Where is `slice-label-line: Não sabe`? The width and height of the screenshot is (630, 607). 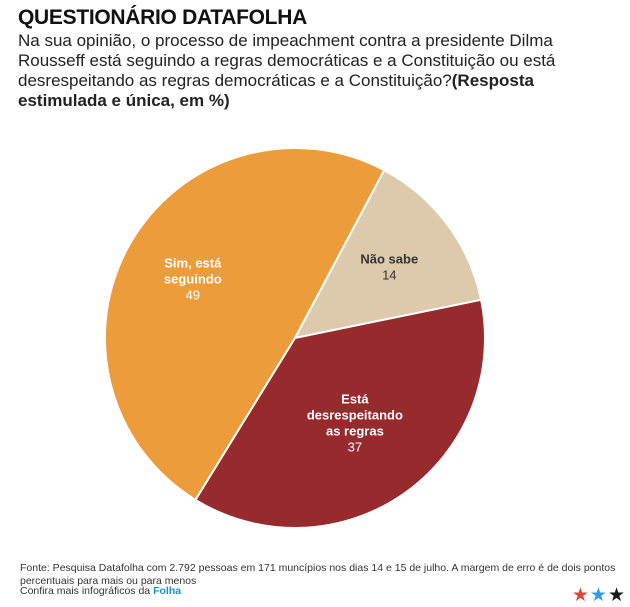 slice-label-line: Não sabe is located at coordinates (389, 258).